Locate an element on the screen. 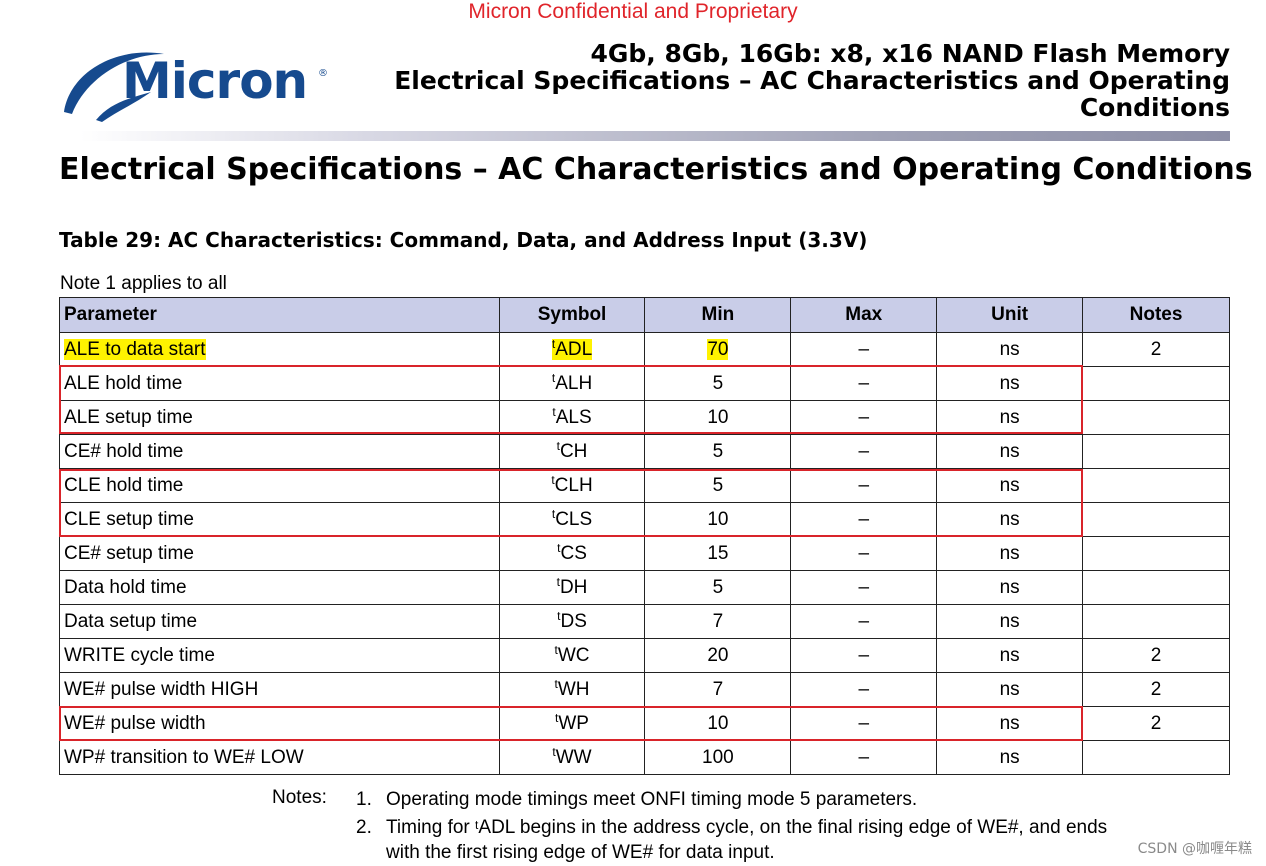 The height and width of the screenshot is (866, 1266). parameter-text: WE# pulse width HIGH is located at coordinates (161, 689).